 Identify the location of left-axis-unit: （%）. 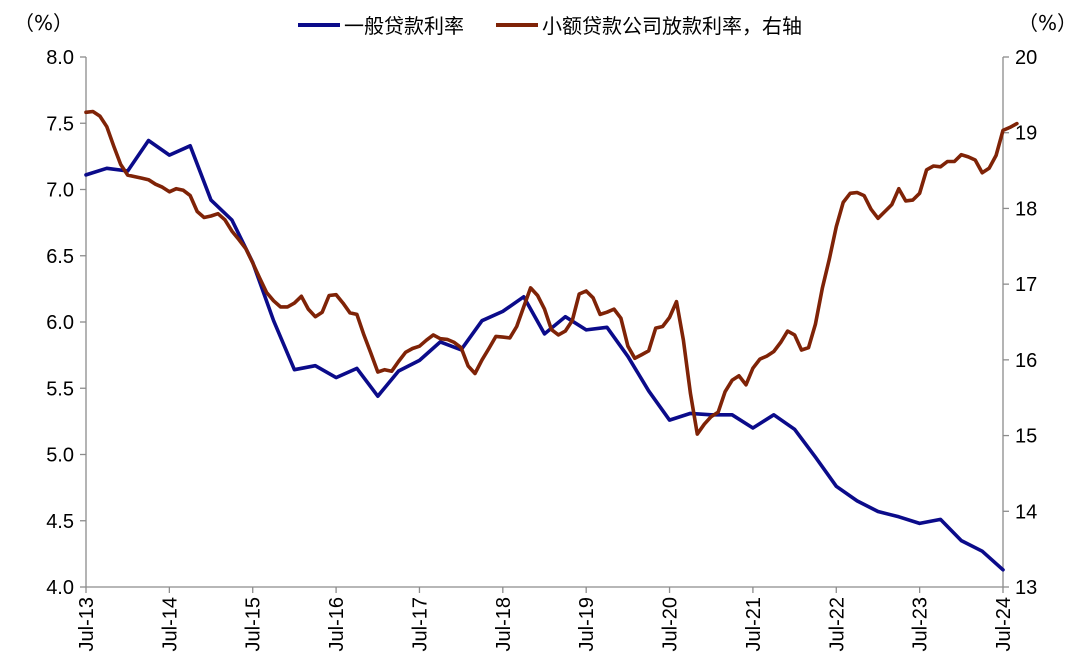
(43, 23).